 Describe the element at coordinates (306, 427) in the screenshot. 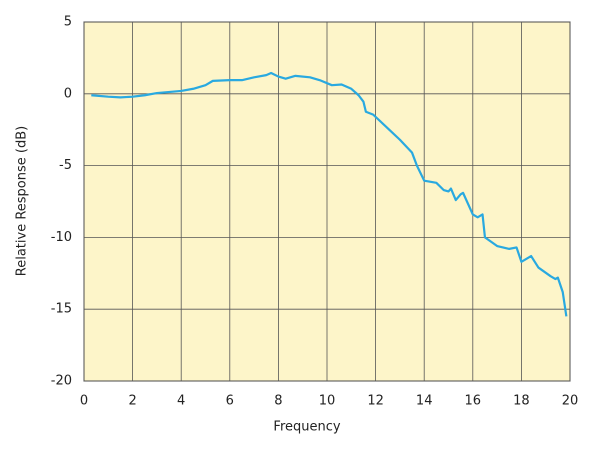

I see `x-axis-label: Frequency` at that location.